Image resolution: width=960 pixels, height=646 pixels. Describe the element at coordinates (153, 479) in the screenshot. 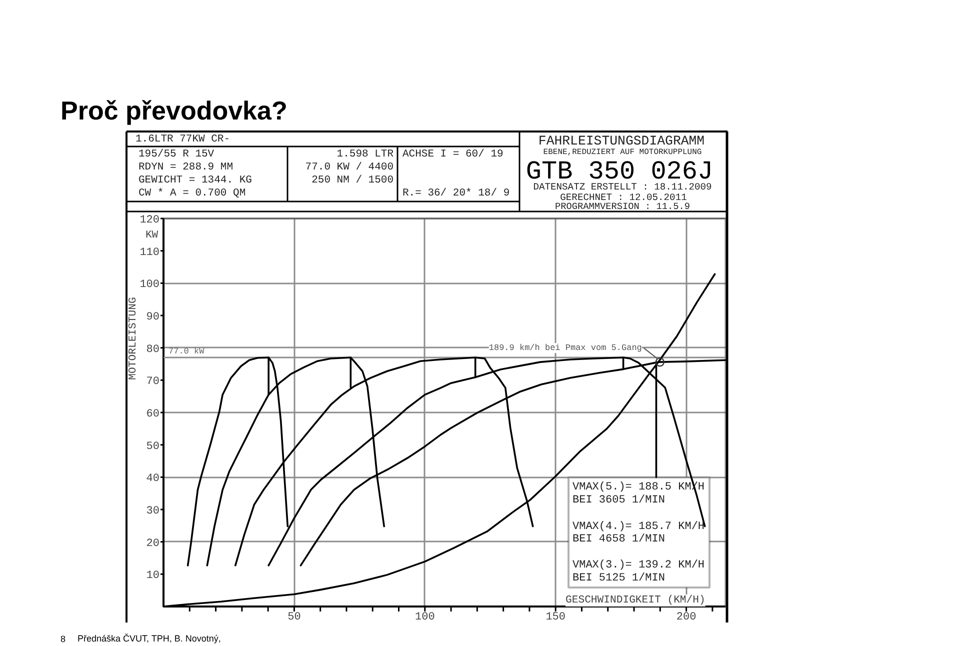

I see `y-tick-label: 40` at that location.